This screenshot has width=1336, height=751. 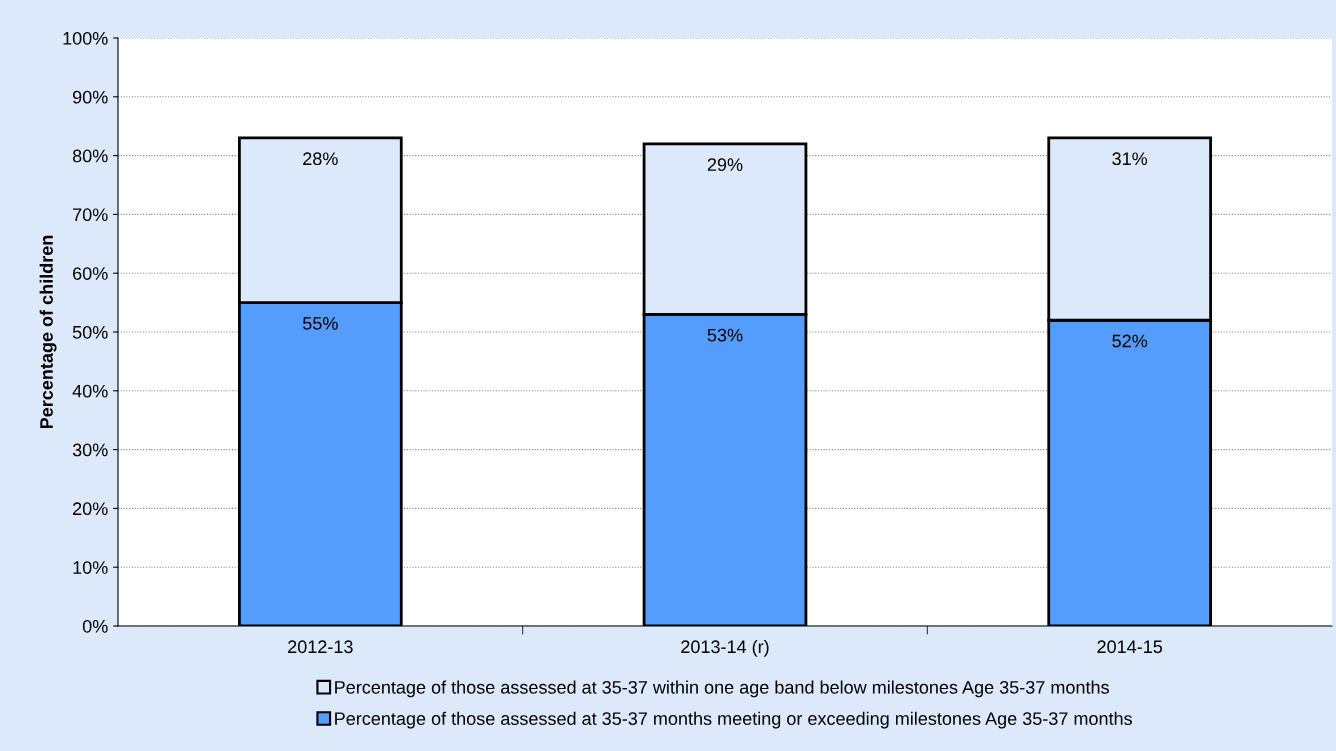 What do you see at coordinates (725, 648) in the screenshot?
I see `x-tick-label: 2013-14 (r)` at bounding box center [725, 648].